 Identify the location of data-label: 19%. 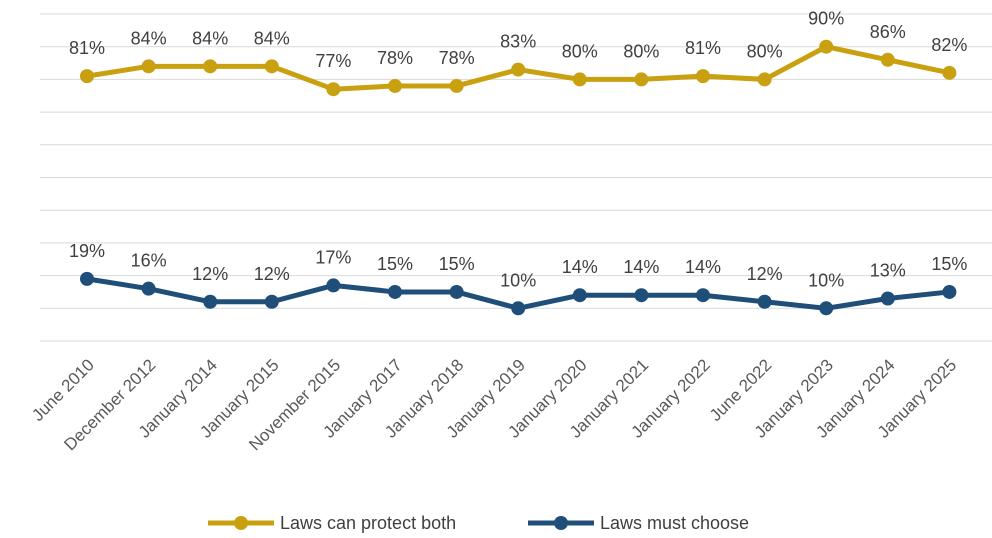
(87, 251).